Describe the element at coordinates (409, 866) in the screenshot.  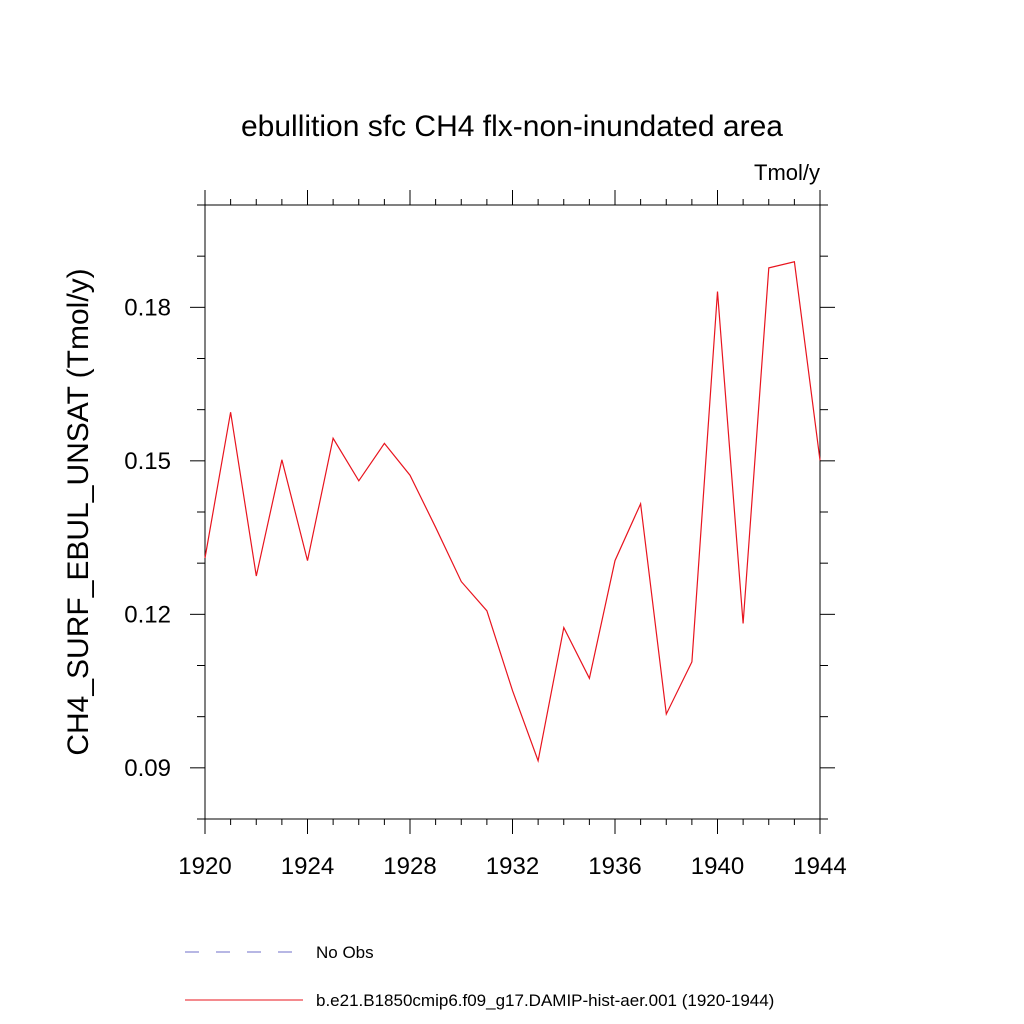
I see `x-tick-label: 1928` at that location.